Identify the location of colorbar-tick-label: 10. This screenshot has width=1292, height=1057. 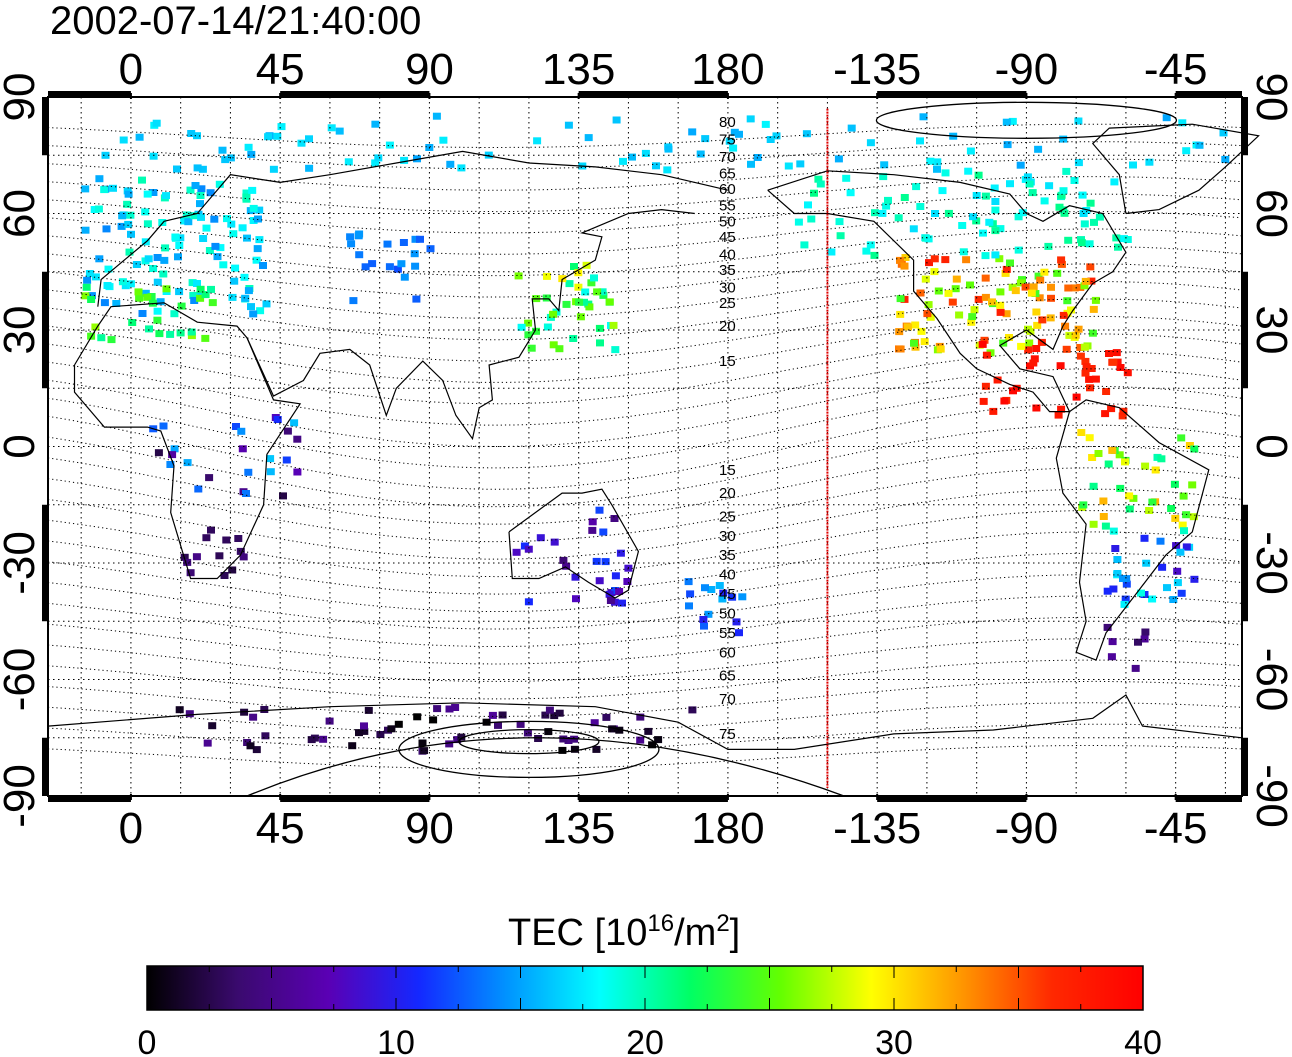
(396, 1040).